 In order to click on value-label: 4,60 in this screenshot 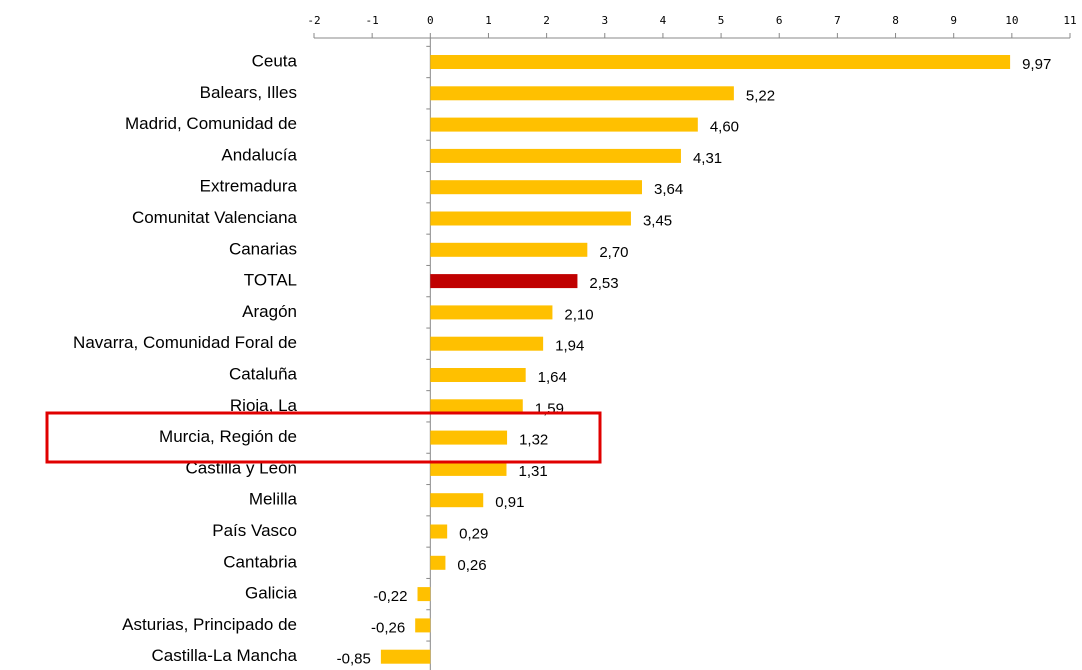, I will do `click(724, 127)`.